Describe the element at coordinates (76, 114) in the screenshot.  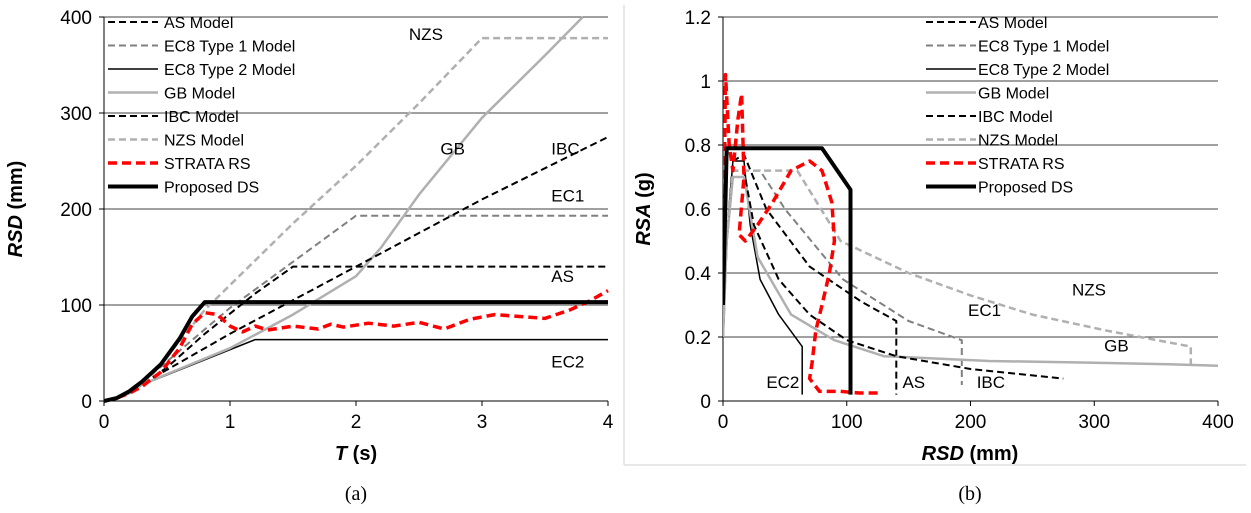
I see `y-tick-label: 300` at that location.